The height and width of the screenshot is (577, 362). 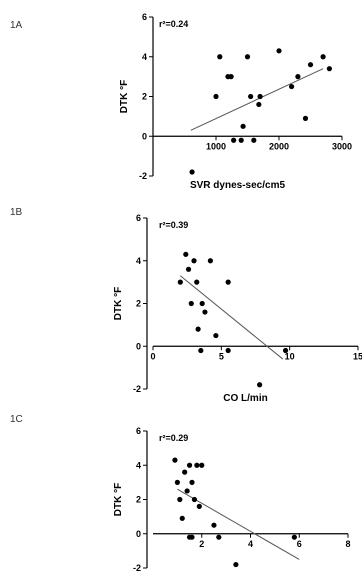 I want to click on x-axis-label: CO L/min, so click(x=245, y=398).